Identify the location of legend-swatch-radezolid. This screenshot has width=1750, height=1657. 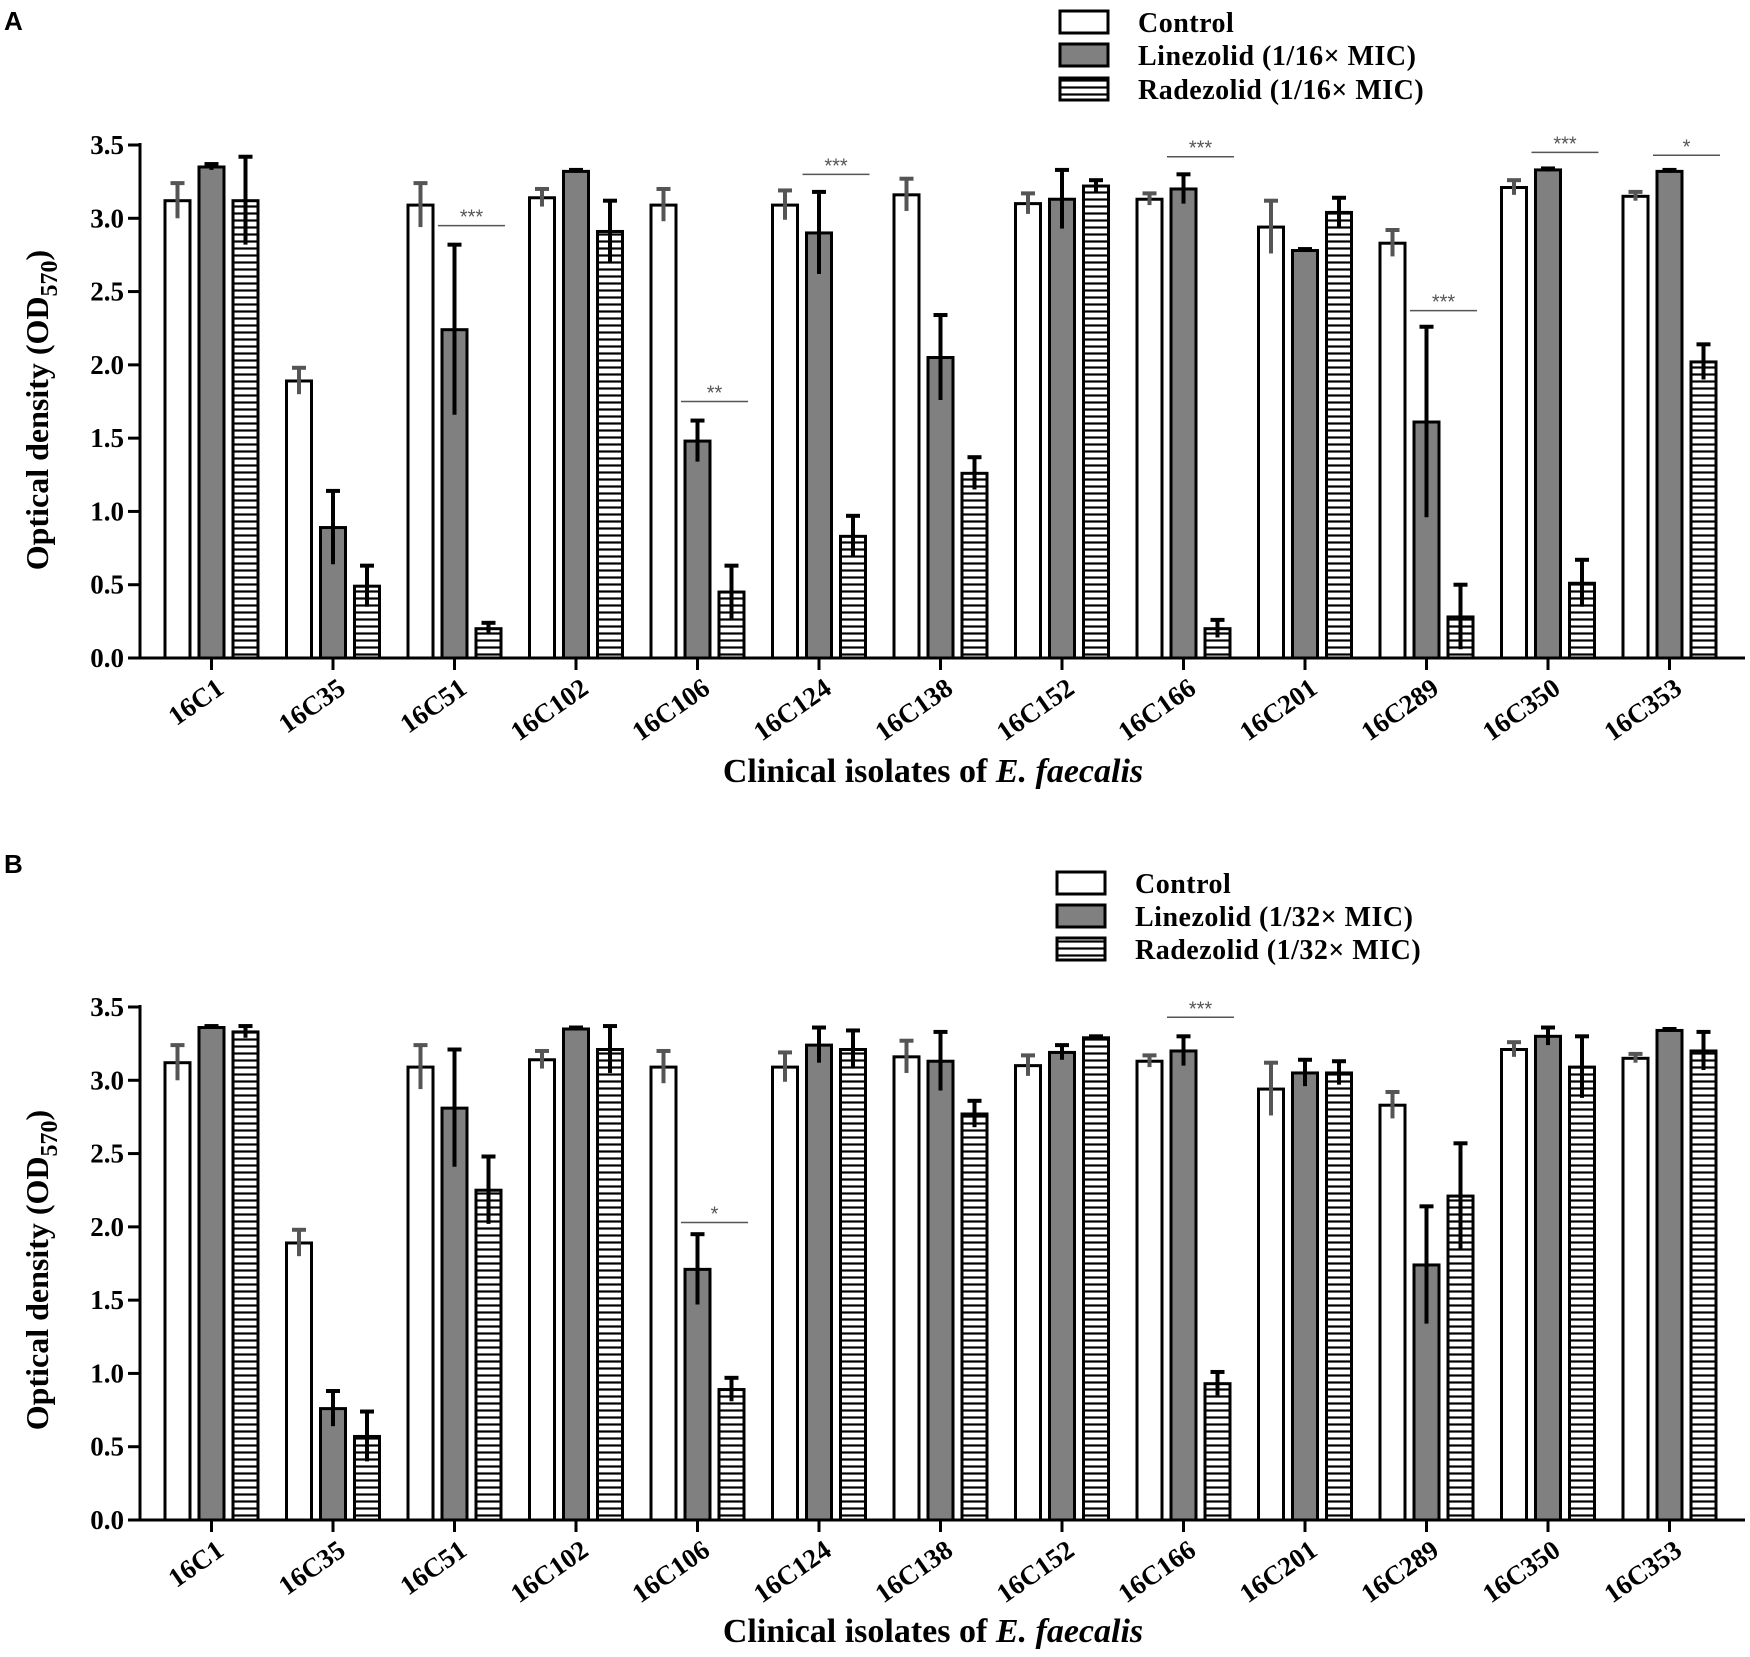
(1081, 949).